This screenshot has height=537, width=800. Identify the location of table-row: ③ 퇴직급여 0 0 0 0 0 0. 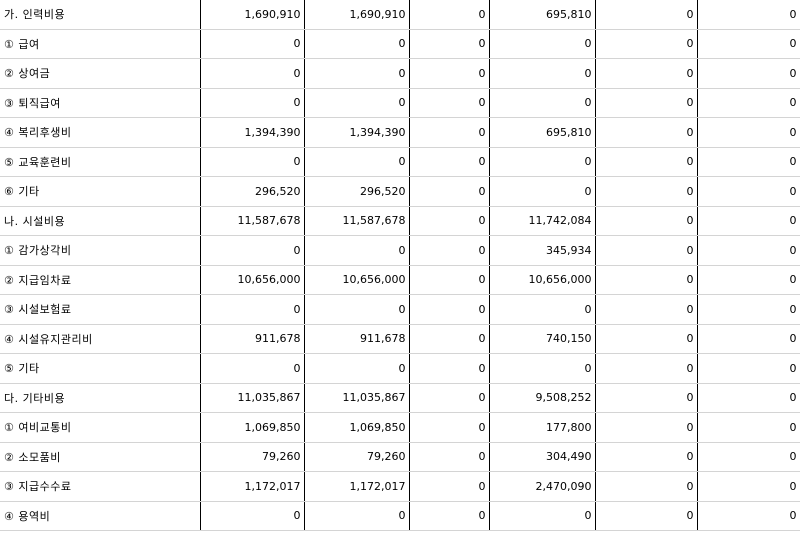
(400, 102).